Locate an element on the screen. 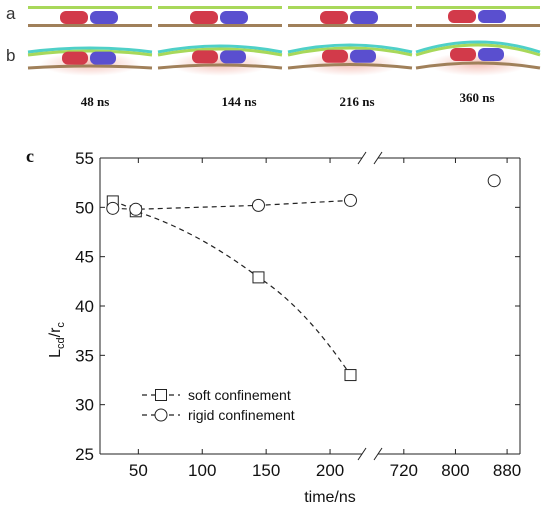 The height and width of the screenshot is (514, 550). time-label-144: 144 ns is located at coordinates (239, 101).